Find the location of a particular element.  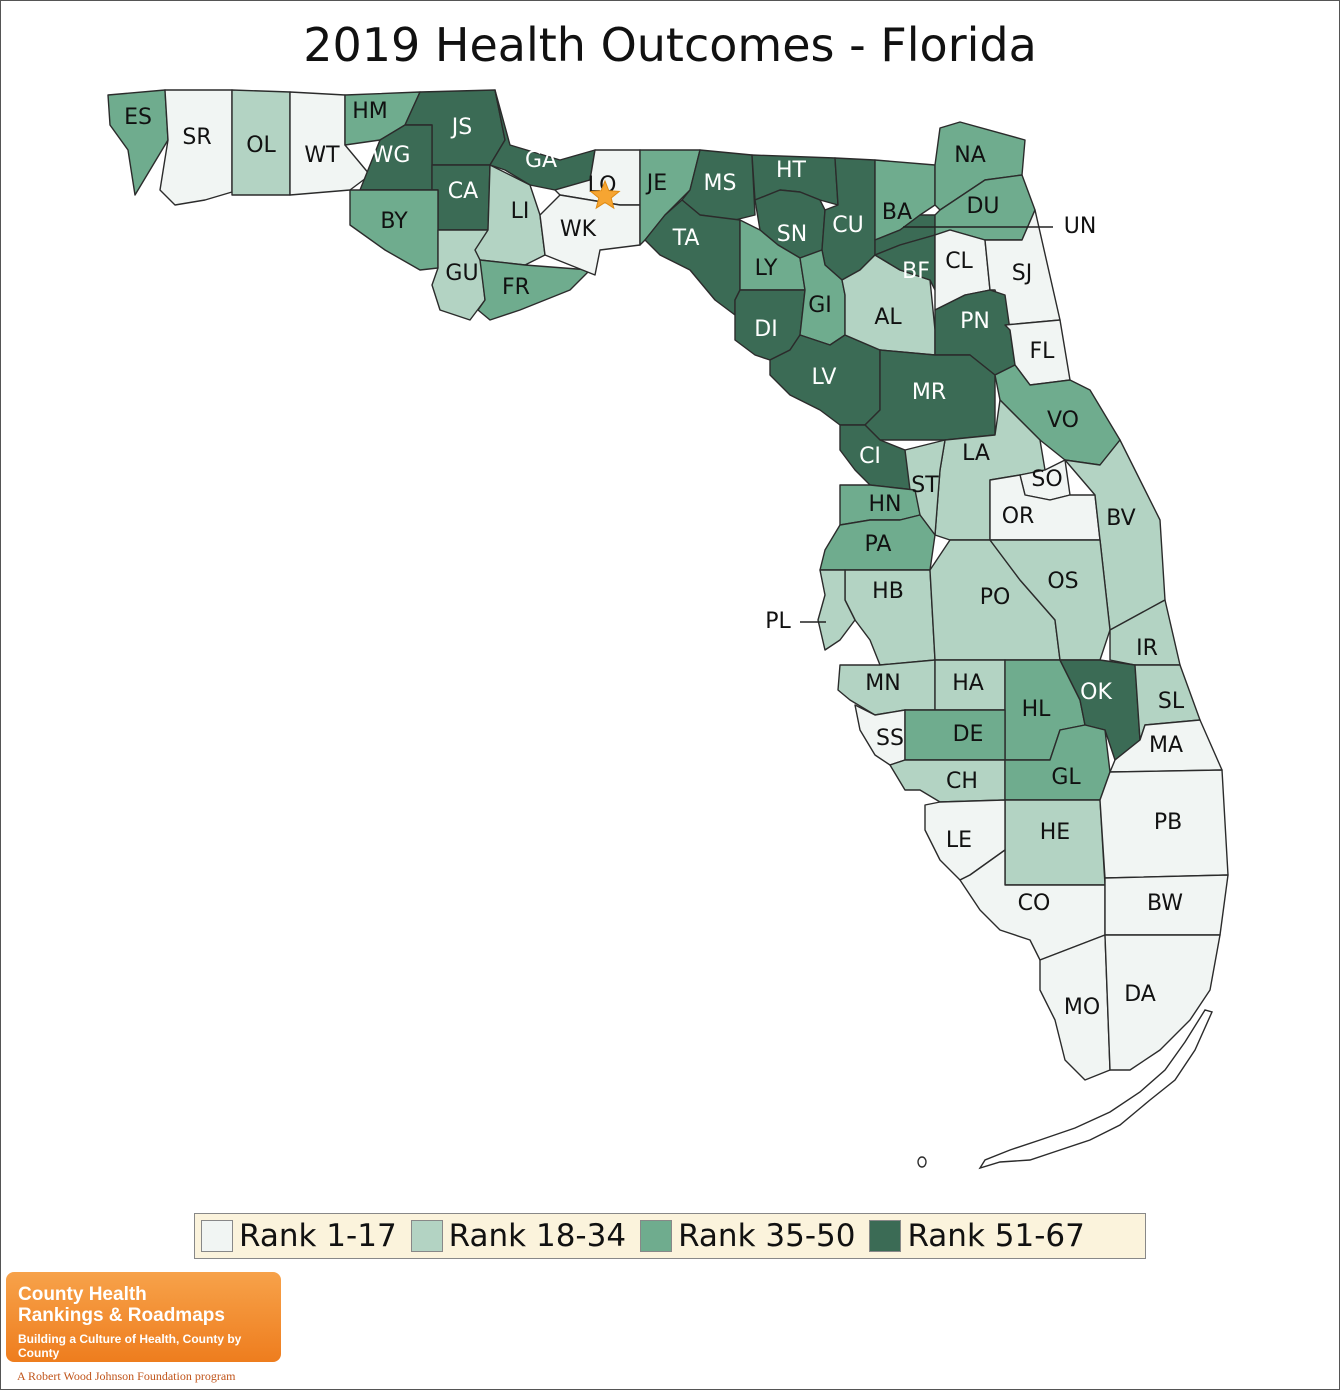

county-label-fl: FL is located at coordinates (1043, 351).